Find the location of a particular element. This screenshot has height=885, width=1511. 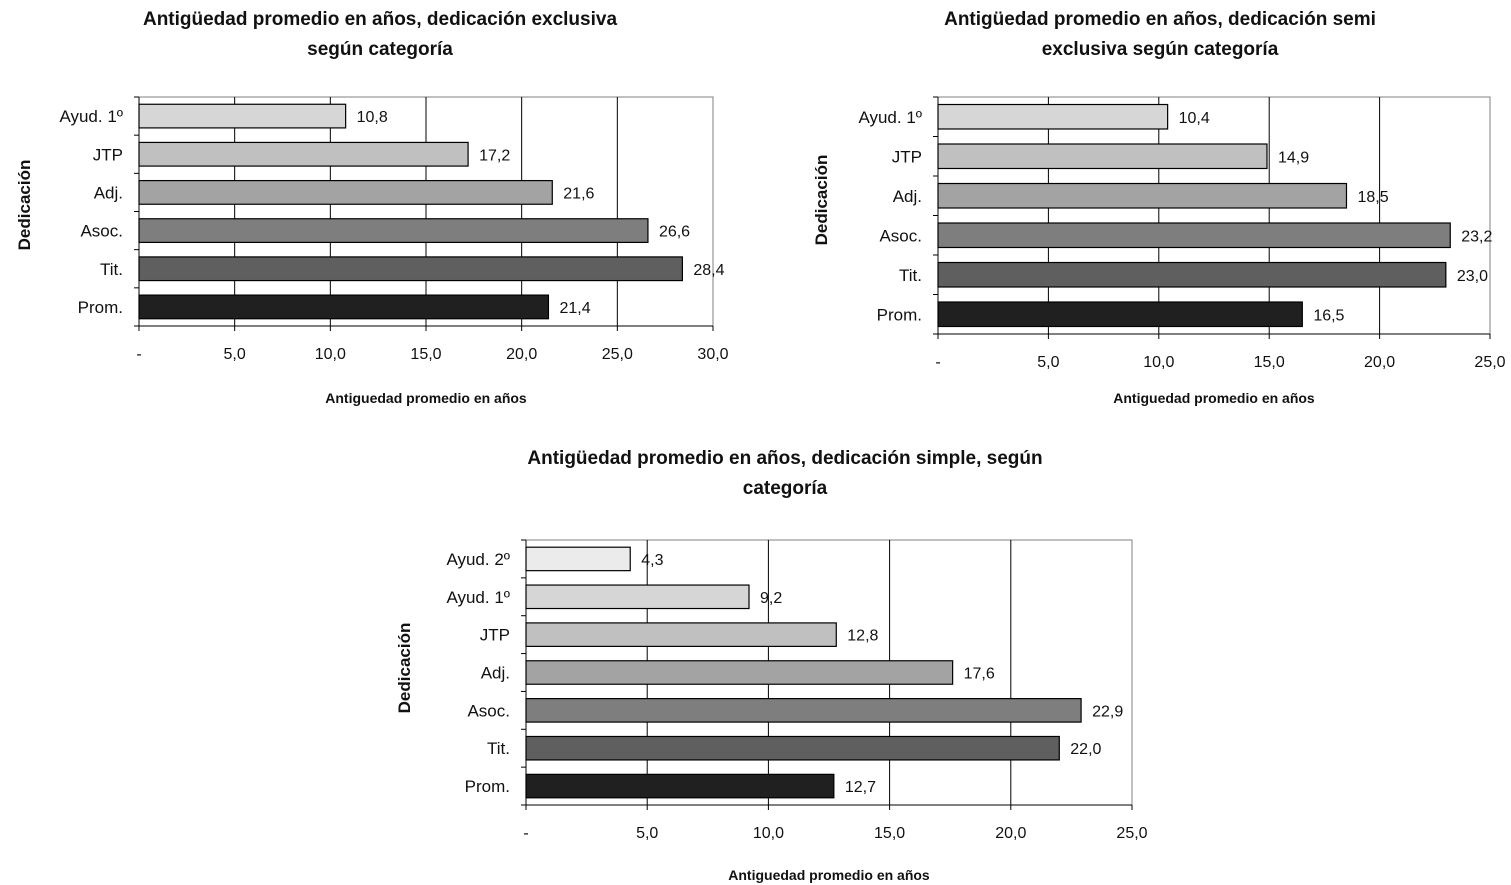

data-label: 28,4 is located at coordinates (708, 270).